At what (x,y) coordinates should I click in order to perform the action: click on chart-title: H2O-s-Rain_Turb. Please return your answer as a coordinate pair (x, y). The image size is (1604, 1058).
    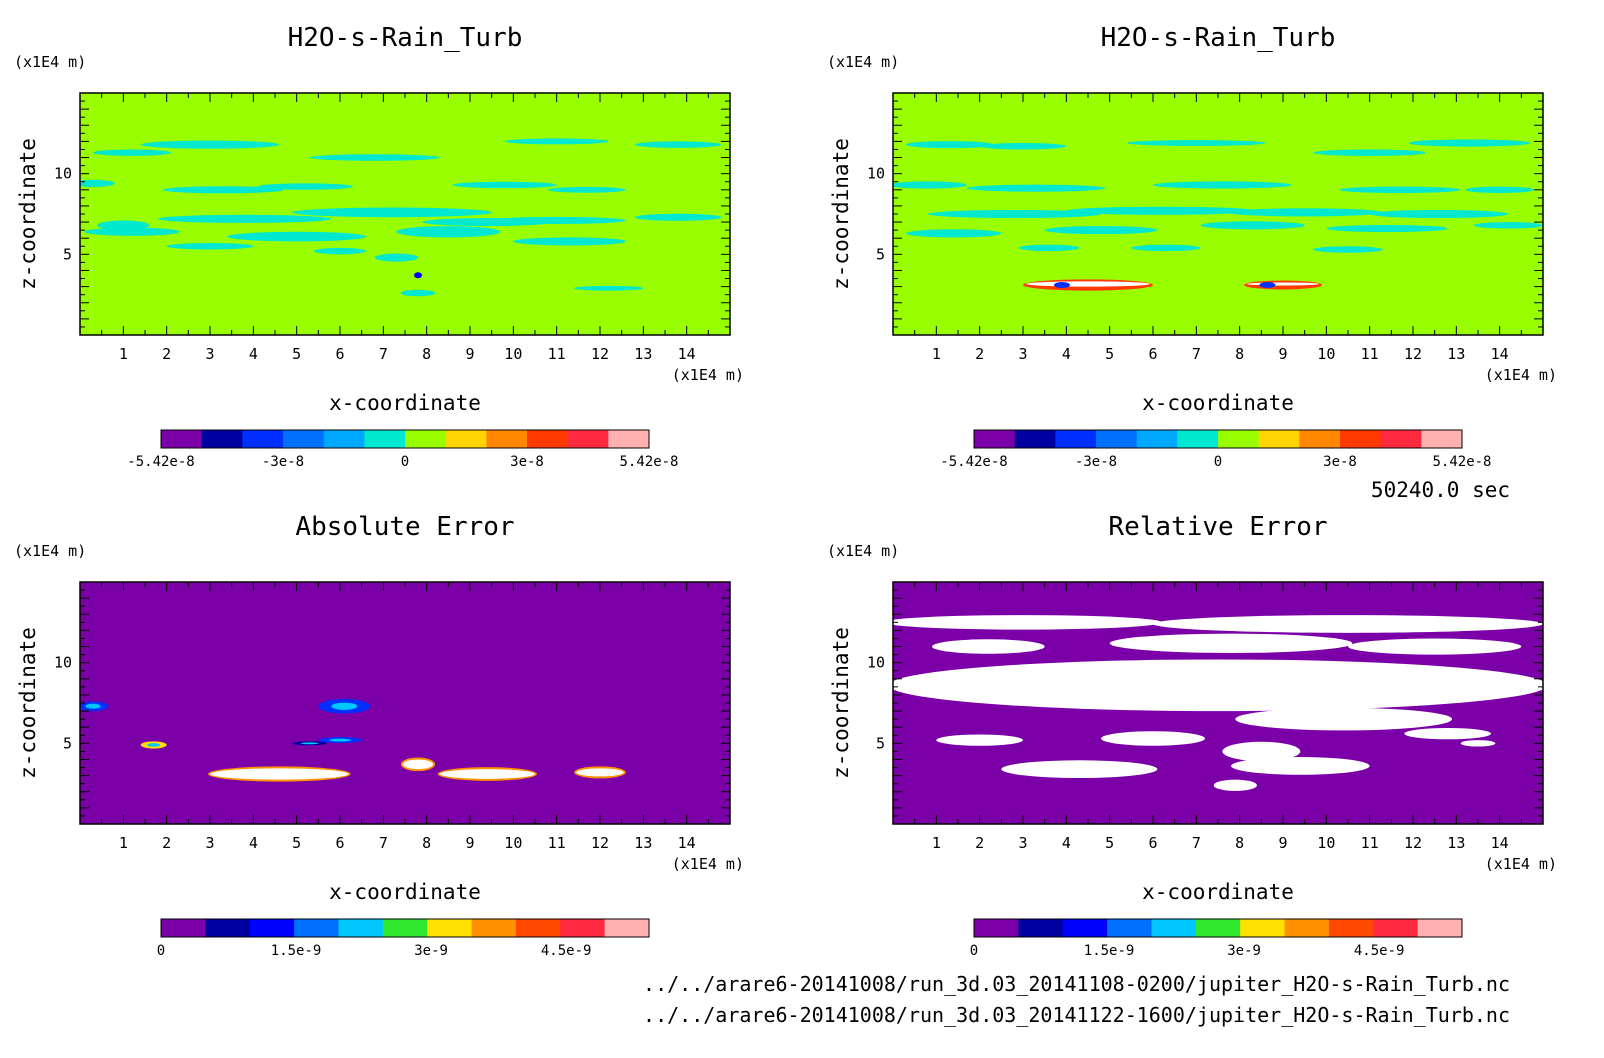
    Looking at the image, I should click on (405, 38).